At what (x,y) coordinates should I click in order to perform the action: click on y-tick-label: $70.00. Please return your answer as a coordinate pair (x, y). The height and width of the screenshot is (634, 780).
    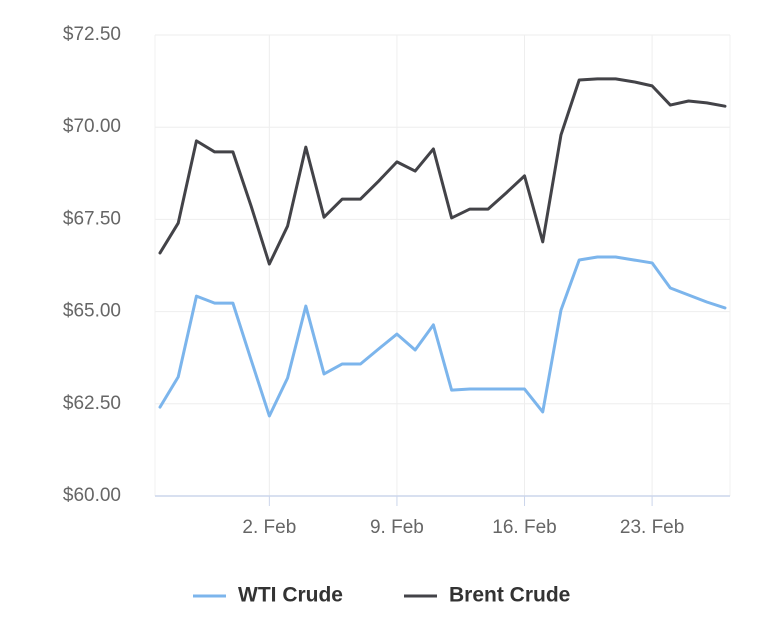
    Looking at the image, I should click on (92, 126).